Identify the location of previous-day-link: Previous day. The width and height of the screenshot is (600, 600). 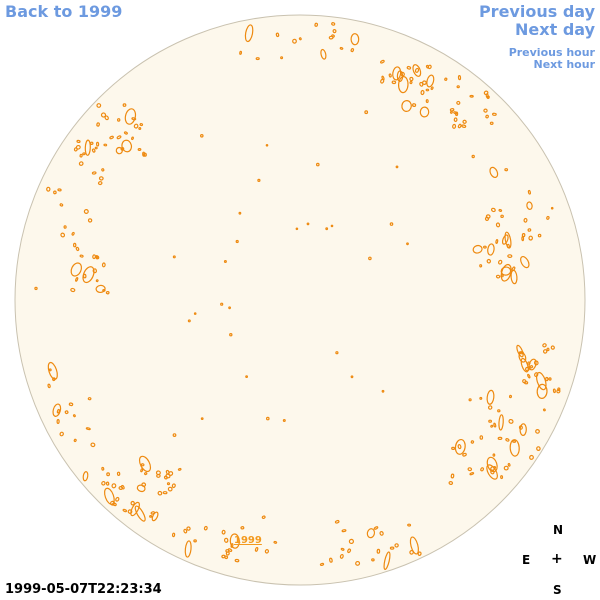
(536, 11).